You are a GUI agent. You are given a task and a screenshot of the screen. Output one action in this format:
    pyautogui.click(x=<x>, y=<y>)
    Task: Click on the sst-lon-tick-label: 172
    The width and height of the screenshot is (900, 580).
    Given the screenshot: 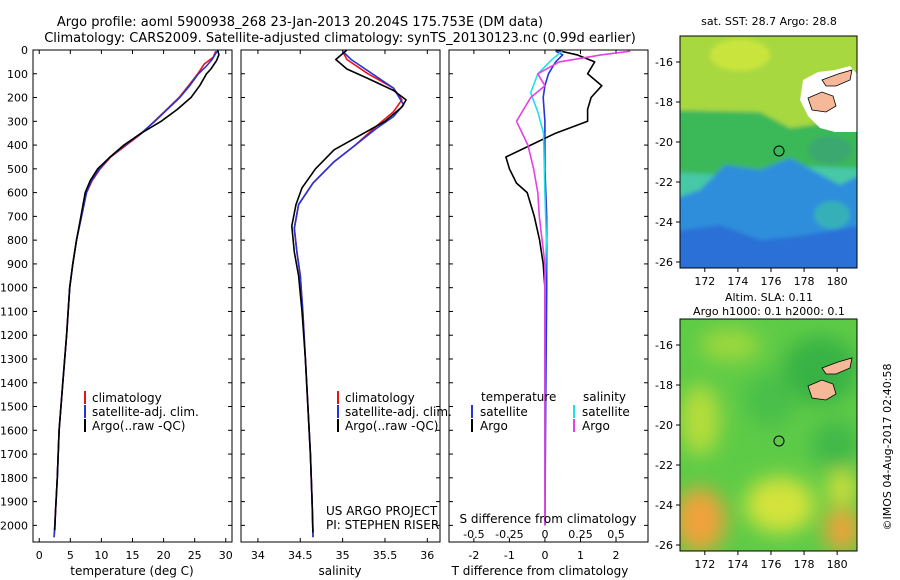 What is the action you would take?
    pyautogui.click(x=704, y=281)
    